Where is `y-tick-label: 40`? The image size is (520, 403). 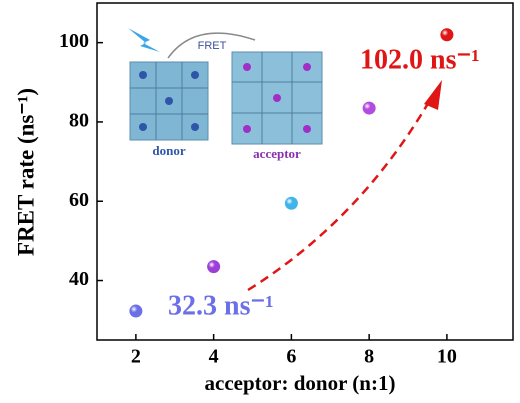
y-tick-label: 40 is located at coordinates (79, 279).